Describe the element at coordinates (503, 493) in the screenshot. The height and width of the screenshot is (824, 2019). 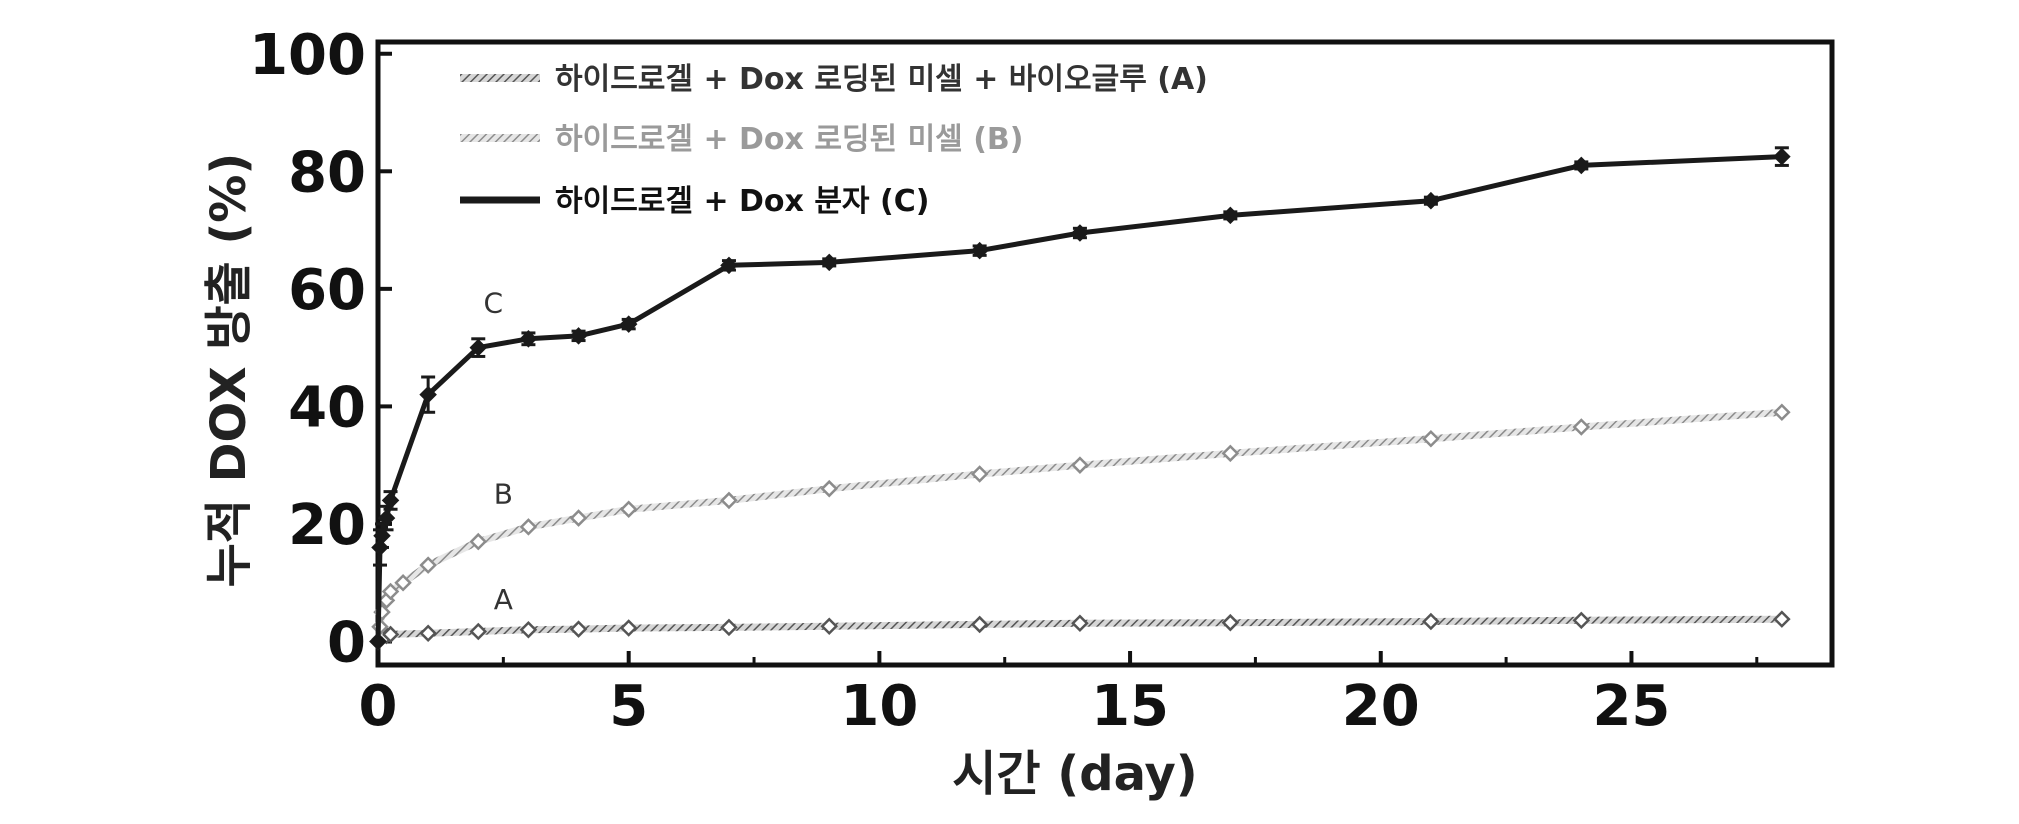
I see `series-label-b: B` at that location.